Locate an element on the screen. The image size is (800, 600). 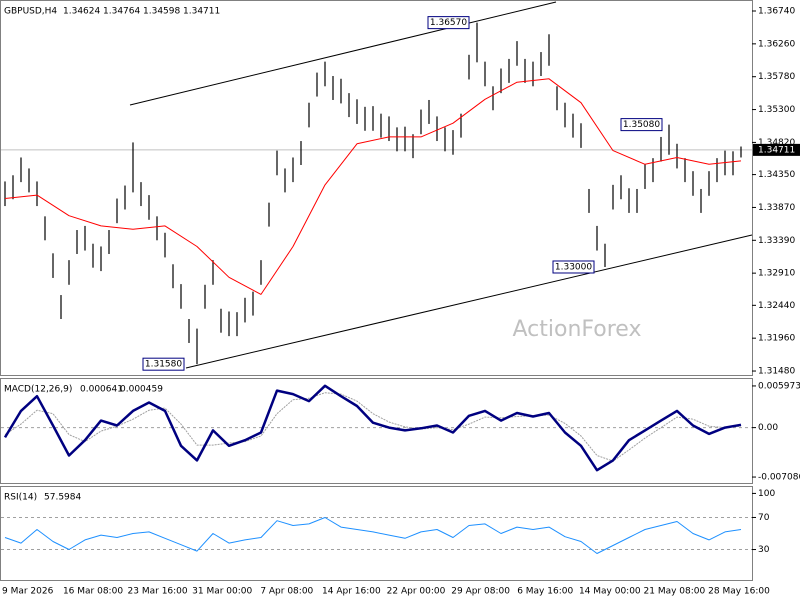
last-price-box is located at coordinates (776, 149).